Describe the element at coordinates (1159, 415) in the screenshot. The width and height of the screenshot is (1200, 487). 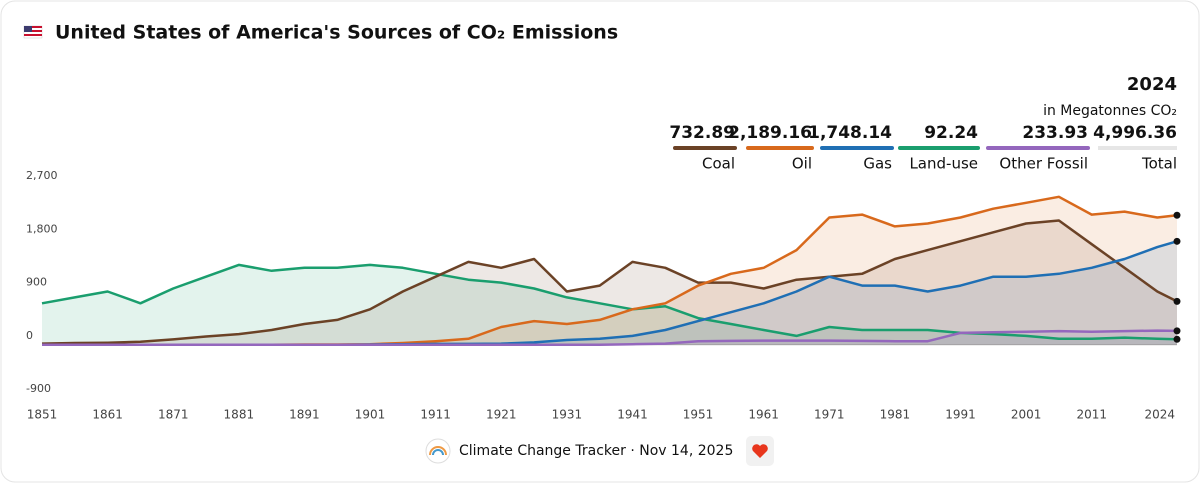
I see `x-tick-label: 2024` at that location.